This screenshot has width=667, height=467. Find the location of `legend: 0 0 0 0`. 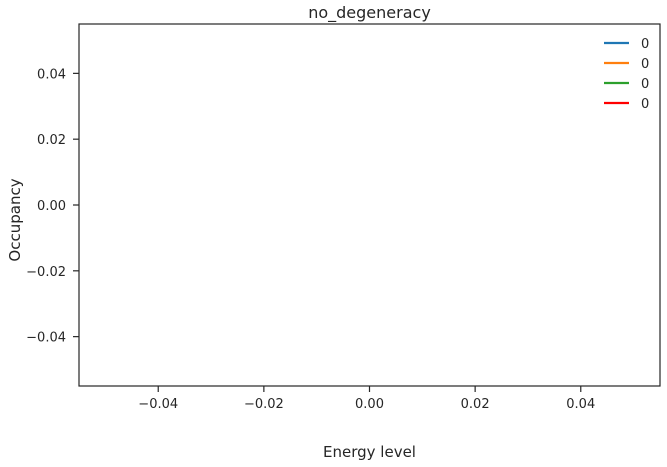

legend: 0 0 0 0 is located at coordinates (626, 74).